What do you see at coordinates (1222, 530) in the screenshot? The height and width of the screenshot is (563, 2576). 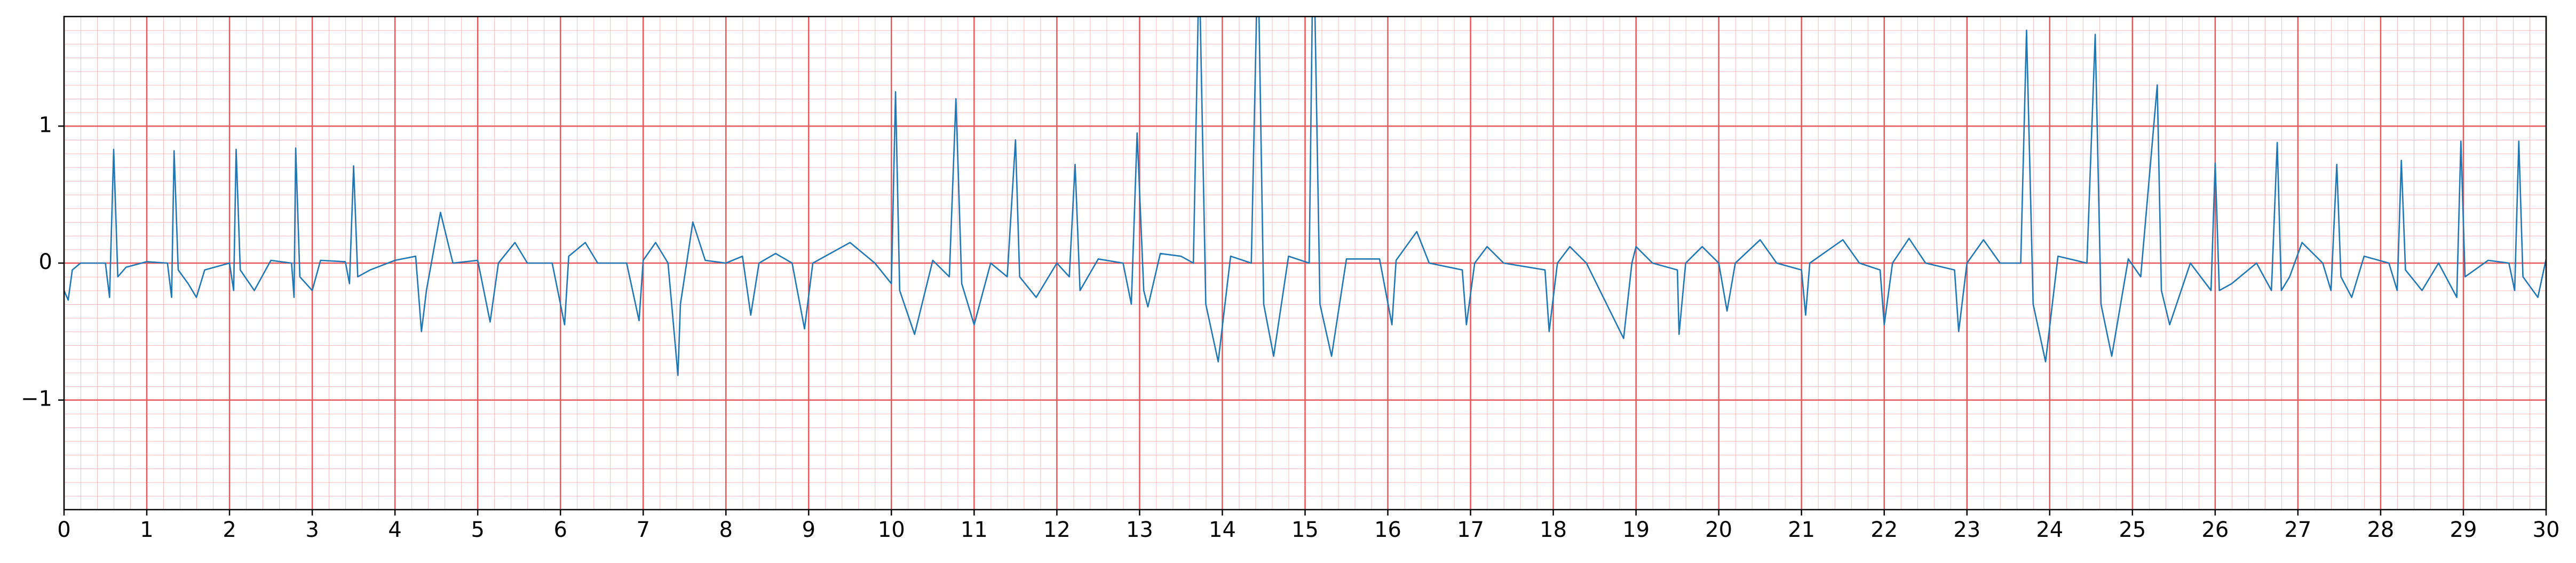 I see `x-tick-label: 14` at bounding box center [1222, 530].